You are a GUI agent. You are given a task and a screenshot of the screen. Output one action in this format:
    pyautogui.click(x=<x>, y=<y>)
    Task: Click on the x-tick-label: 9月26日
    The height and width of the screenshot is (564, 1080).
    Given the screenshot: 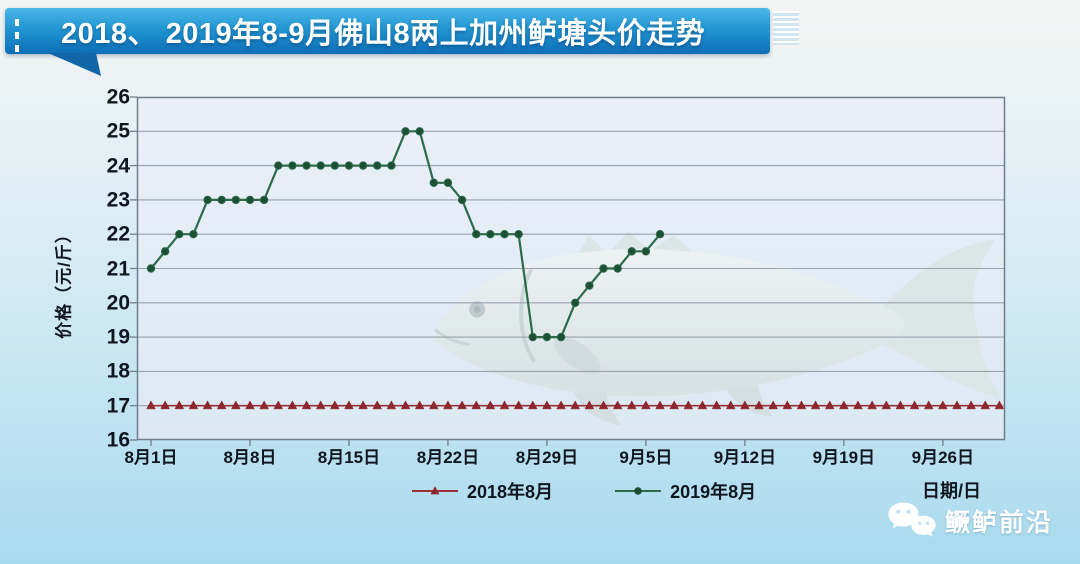 What is the action you would take?
    pyautogui.click(x=943, y=457)
    